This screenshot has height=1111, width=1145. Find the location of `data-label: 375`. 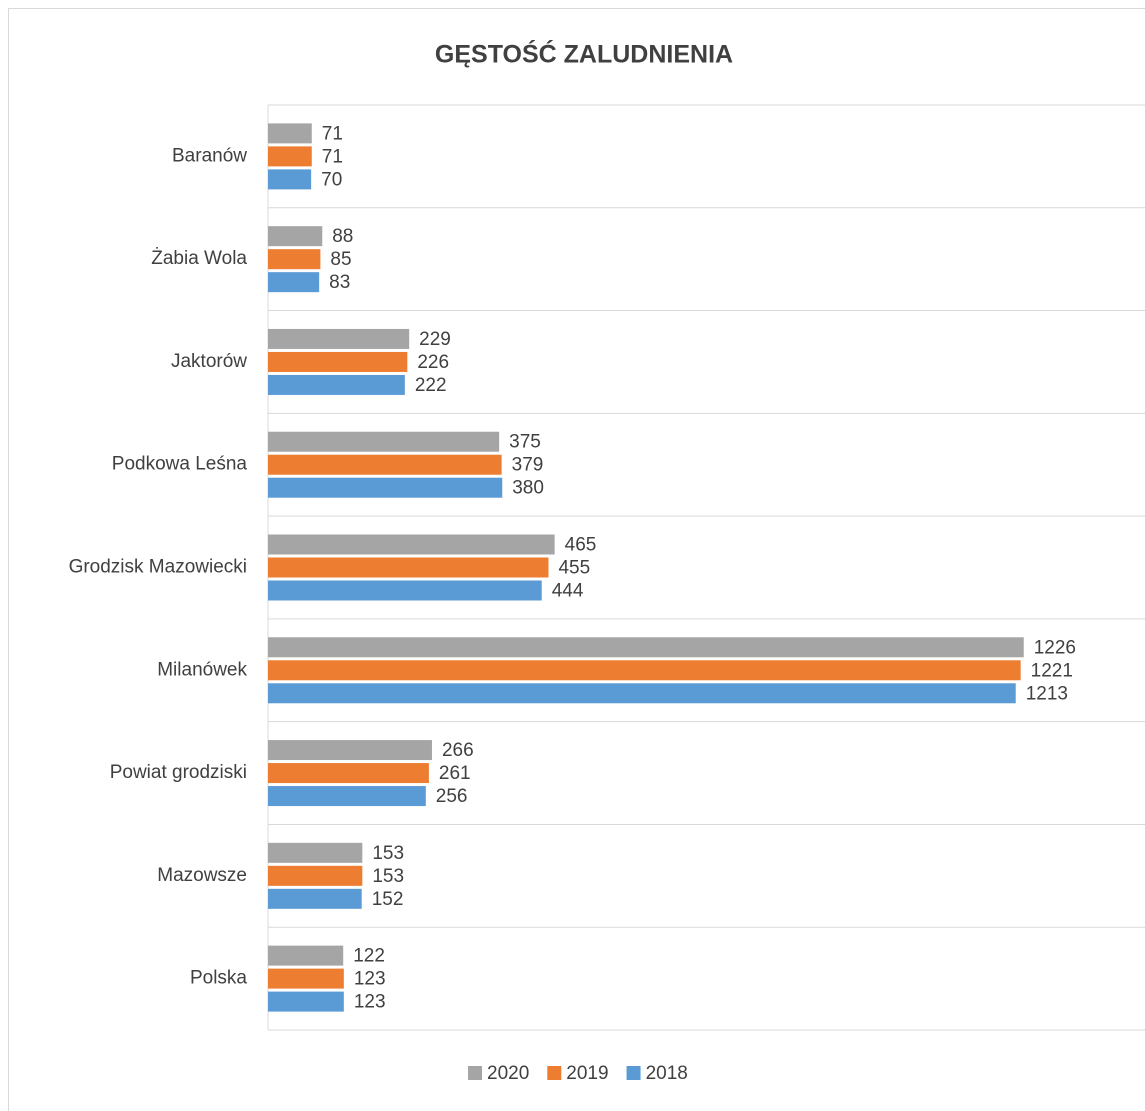

data-label: 375 is located at coordinates (525, 442).